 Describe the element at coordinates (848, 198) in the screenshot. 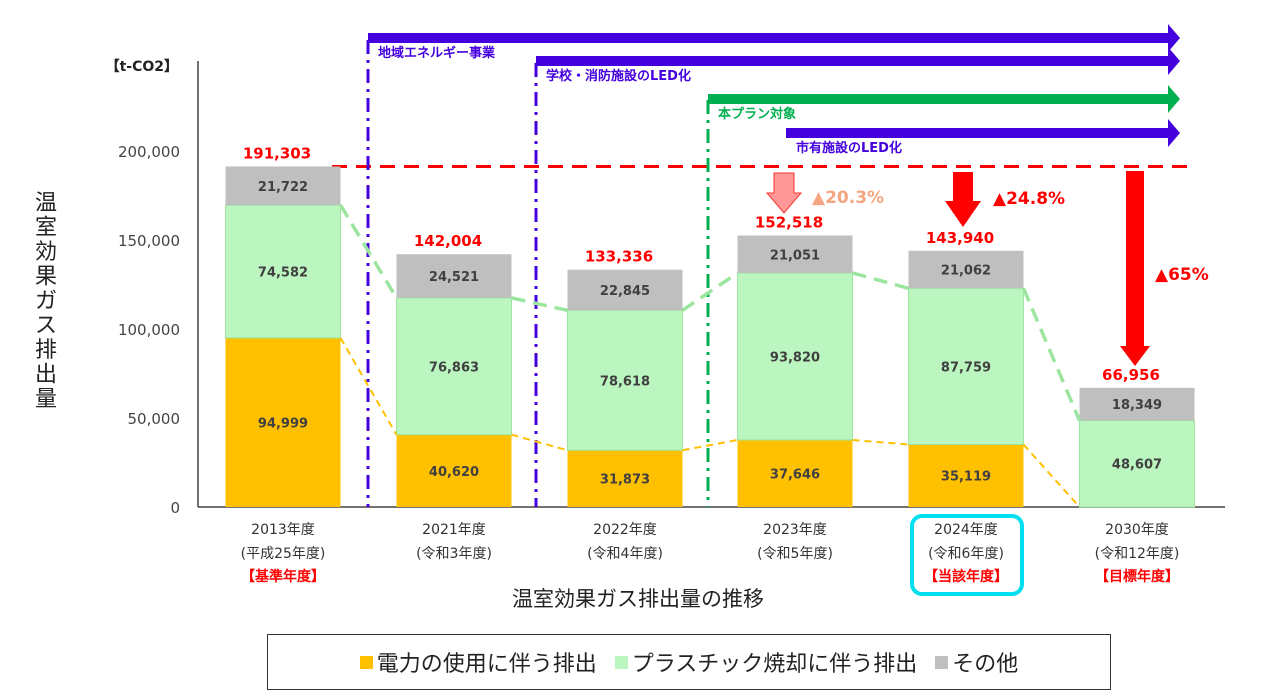

I see `reduction-label: ▲20.3%` at that location.